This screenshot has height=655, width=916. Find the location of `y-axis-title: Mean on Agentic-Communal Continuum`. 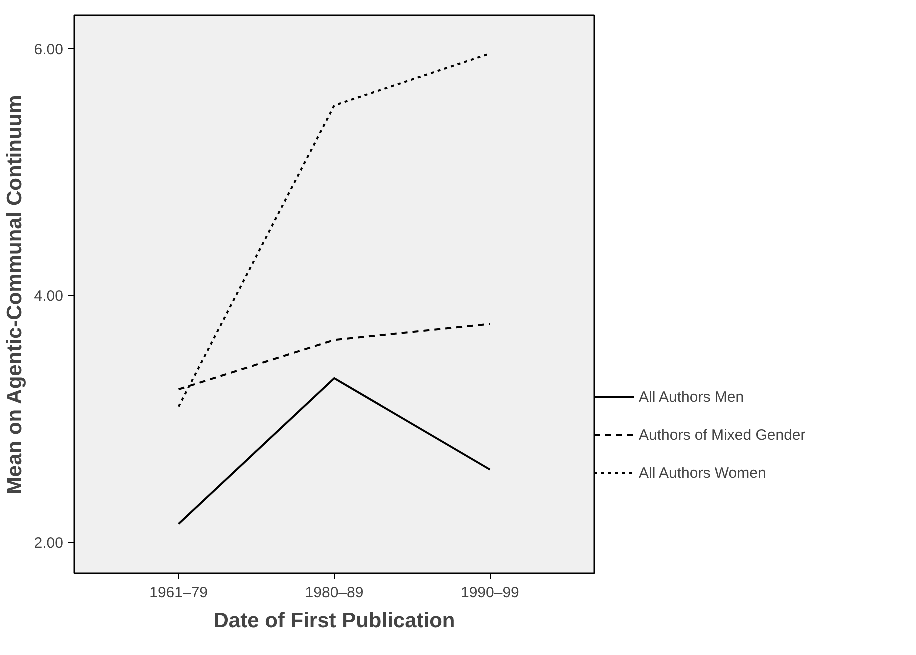

y-axis-title: Mean on Agentic-Communal Continuum is located at coordinates (14, 295).